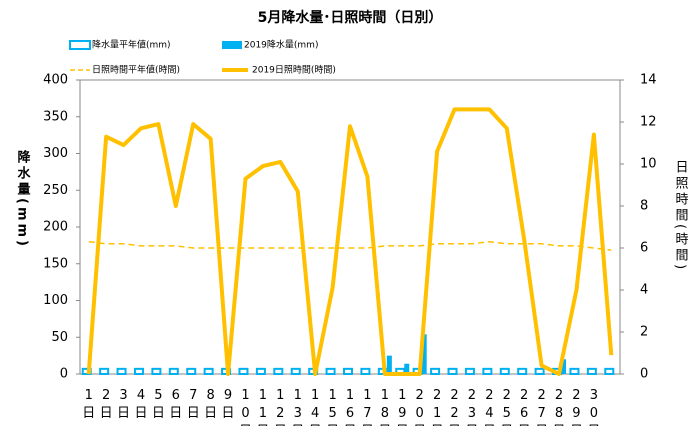  I want to click on y2-tick-label: 0, so click(644, 374).